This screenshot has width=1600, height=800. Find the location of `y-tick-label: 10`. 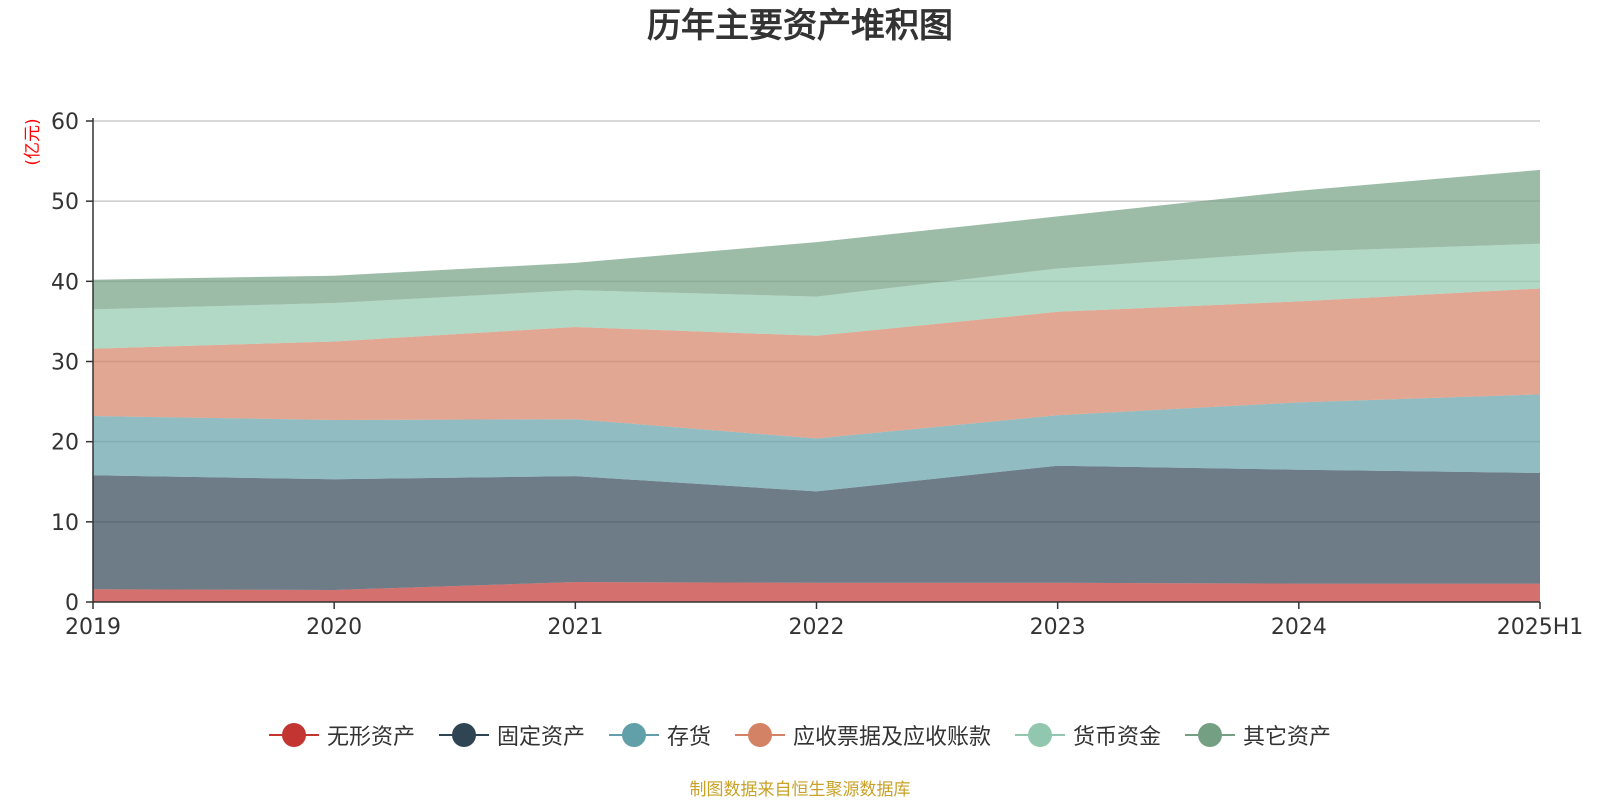

y-tick-label: 10 is located at coordinates (65, 523).